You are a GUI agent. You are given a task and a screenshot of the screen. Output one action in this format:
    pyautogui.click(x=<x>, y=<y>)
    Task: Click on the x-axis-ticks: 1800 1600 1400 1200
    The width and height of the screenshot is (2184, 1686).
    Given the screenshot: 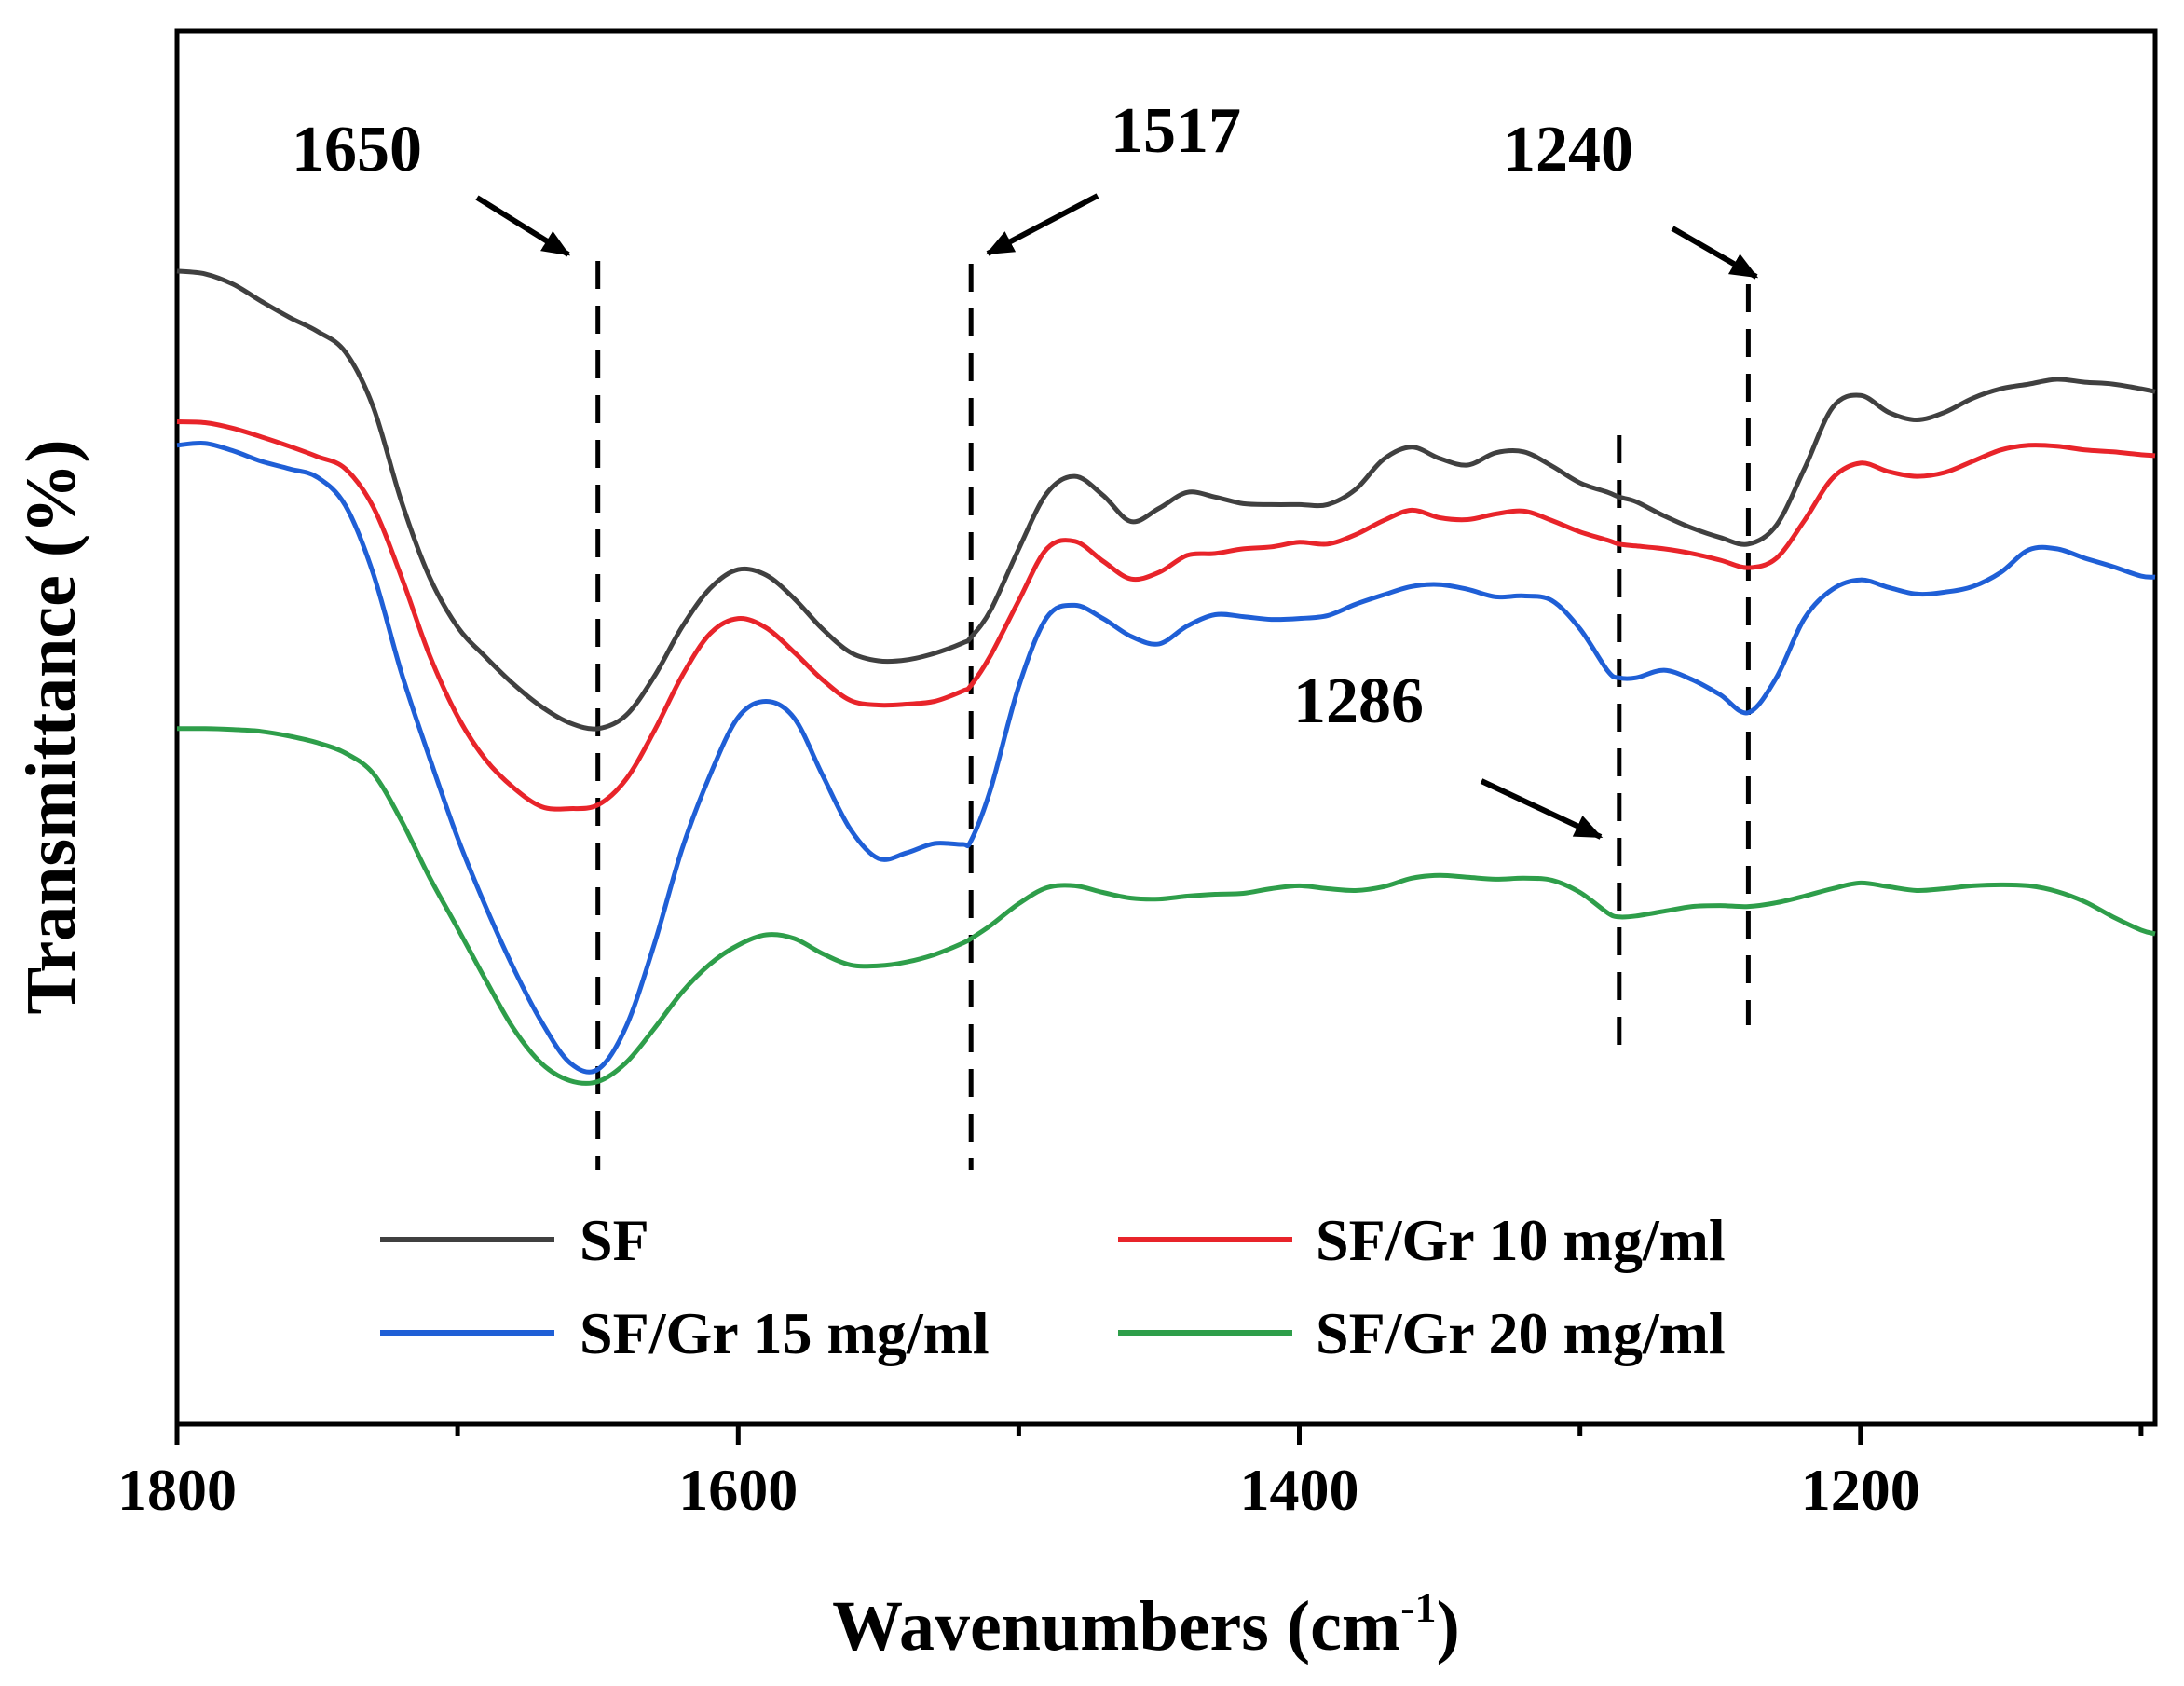 What is the action you would take?
    pyautogui.click(x=1130, y=1473)
    